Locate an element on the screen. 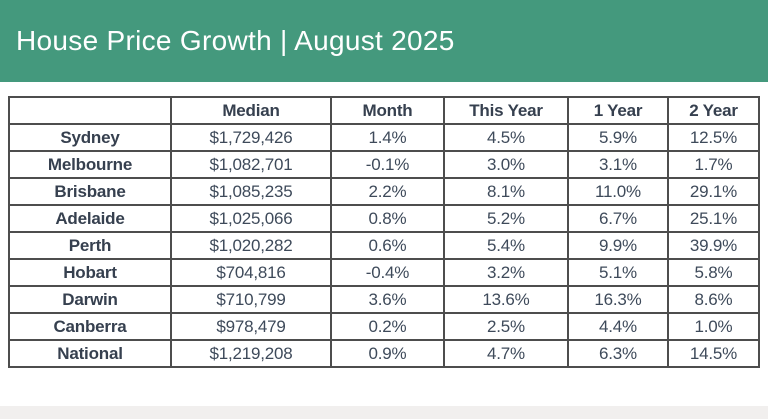  cell-median: $1,729,426 is located at coordinates (251, 137).